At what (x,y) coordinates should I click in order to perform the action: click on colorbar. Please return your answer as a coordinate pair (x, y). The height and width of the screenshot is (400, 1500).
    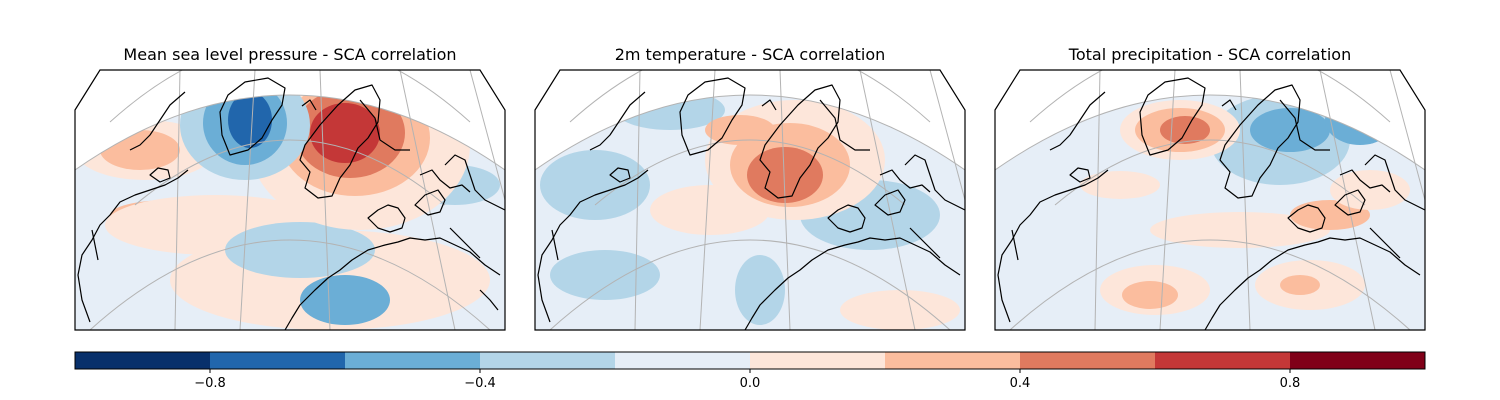
    Looking at the image, I should click on (750, 362).